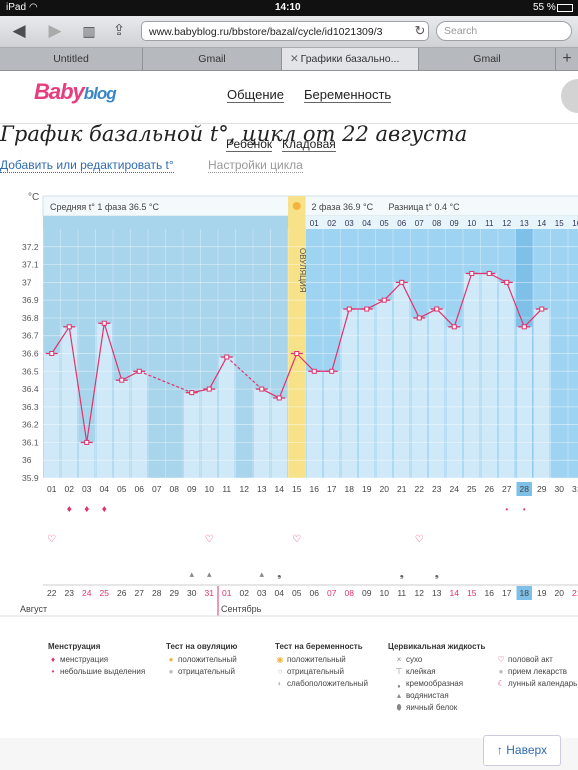 This screenshot has width=578, height=770. What do you see at coordinates (87, 489) in the screenshot?
I see `cycle-day-label: 03` at bounding box center [87, 489].